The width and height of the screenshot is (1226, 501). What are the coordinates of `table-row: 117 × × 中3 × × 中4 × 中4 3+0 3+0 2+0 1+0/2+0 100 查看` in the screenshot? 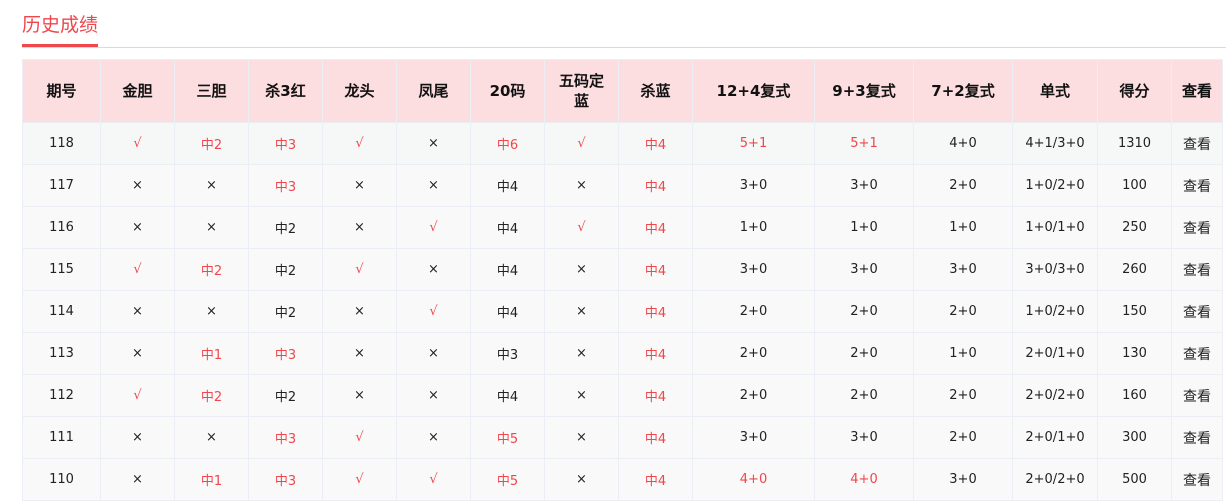 It's located at (622, 185).